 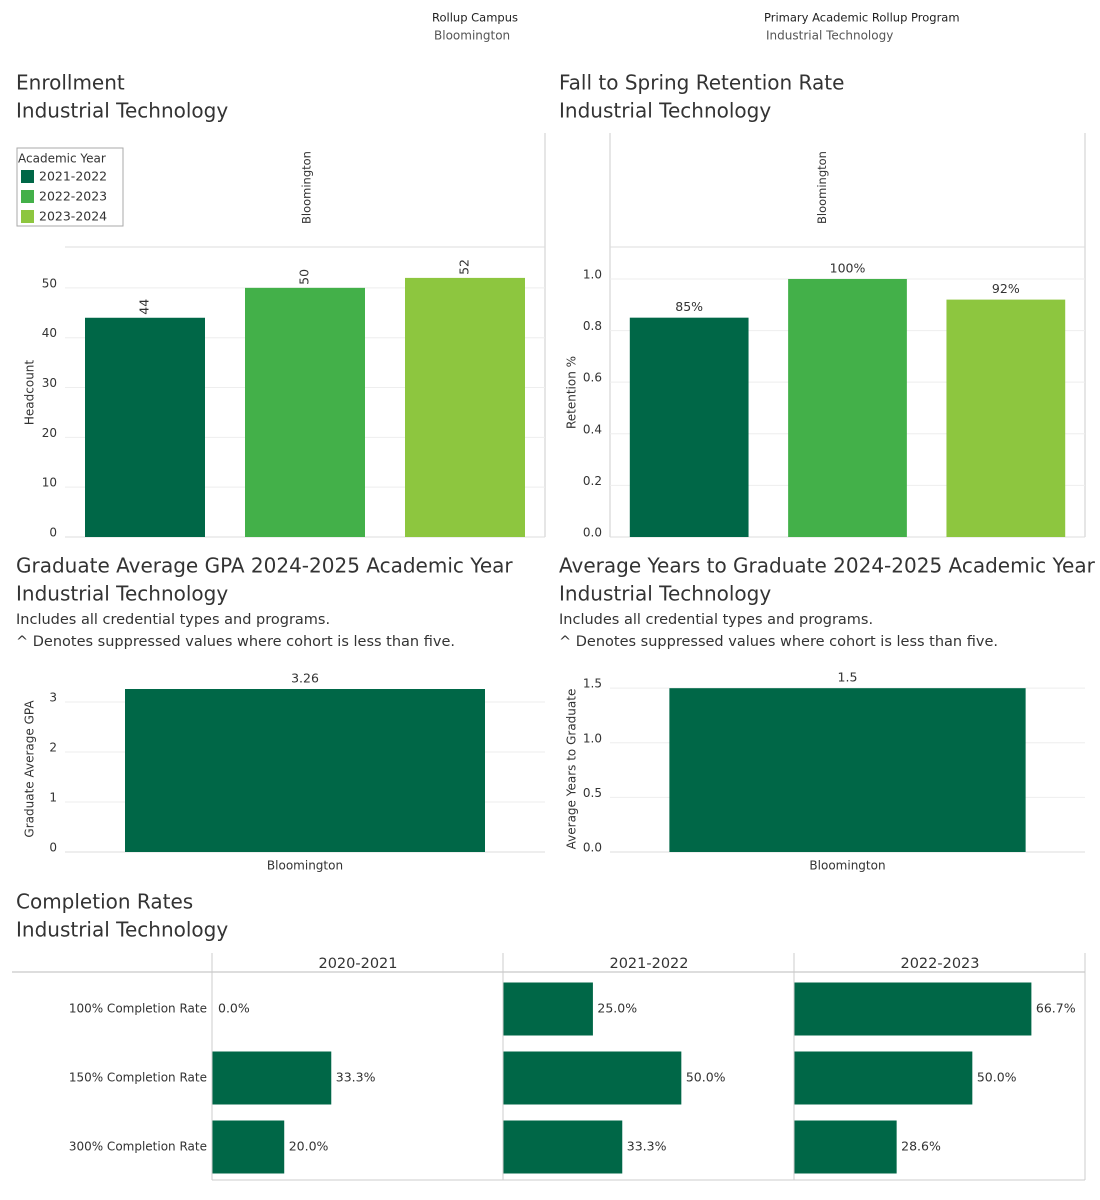 I want to click on legend-label: 2022-2023, so click(x=73, y=196).